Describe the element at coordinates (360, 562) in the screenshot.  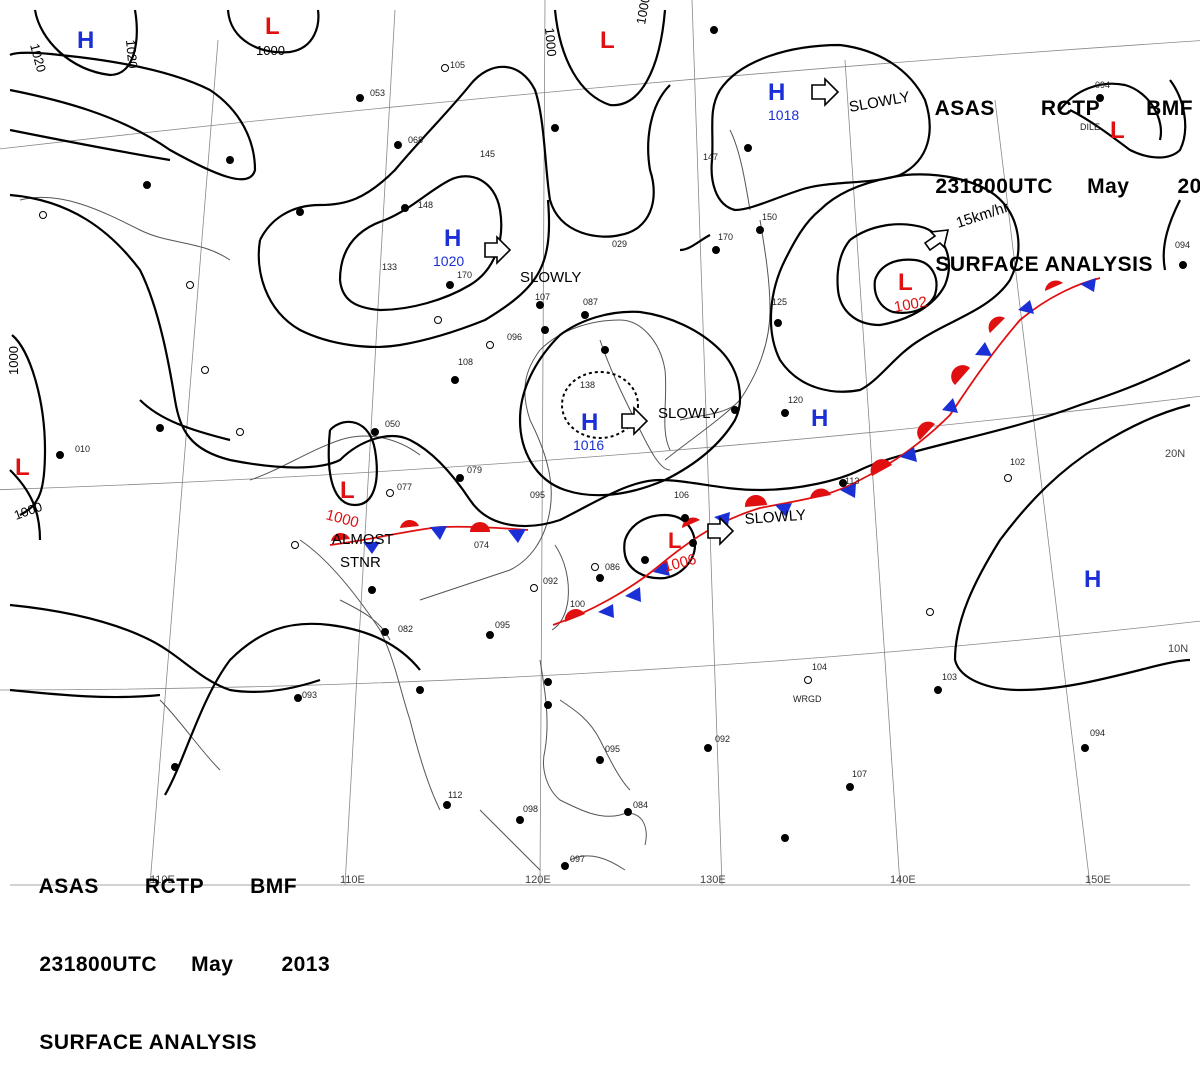
I see `stationary-label: STNR` at that location.